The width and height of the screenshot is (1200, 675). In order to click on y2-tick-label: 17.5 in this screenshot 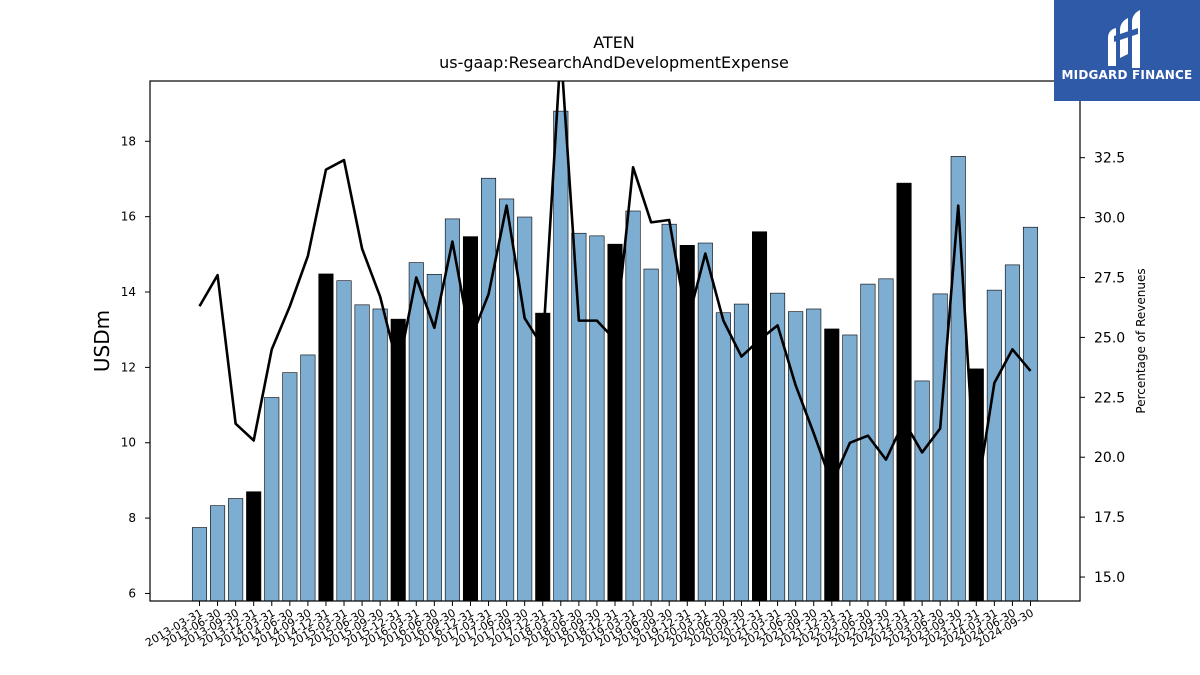, I will do `click(1109, 518)`.